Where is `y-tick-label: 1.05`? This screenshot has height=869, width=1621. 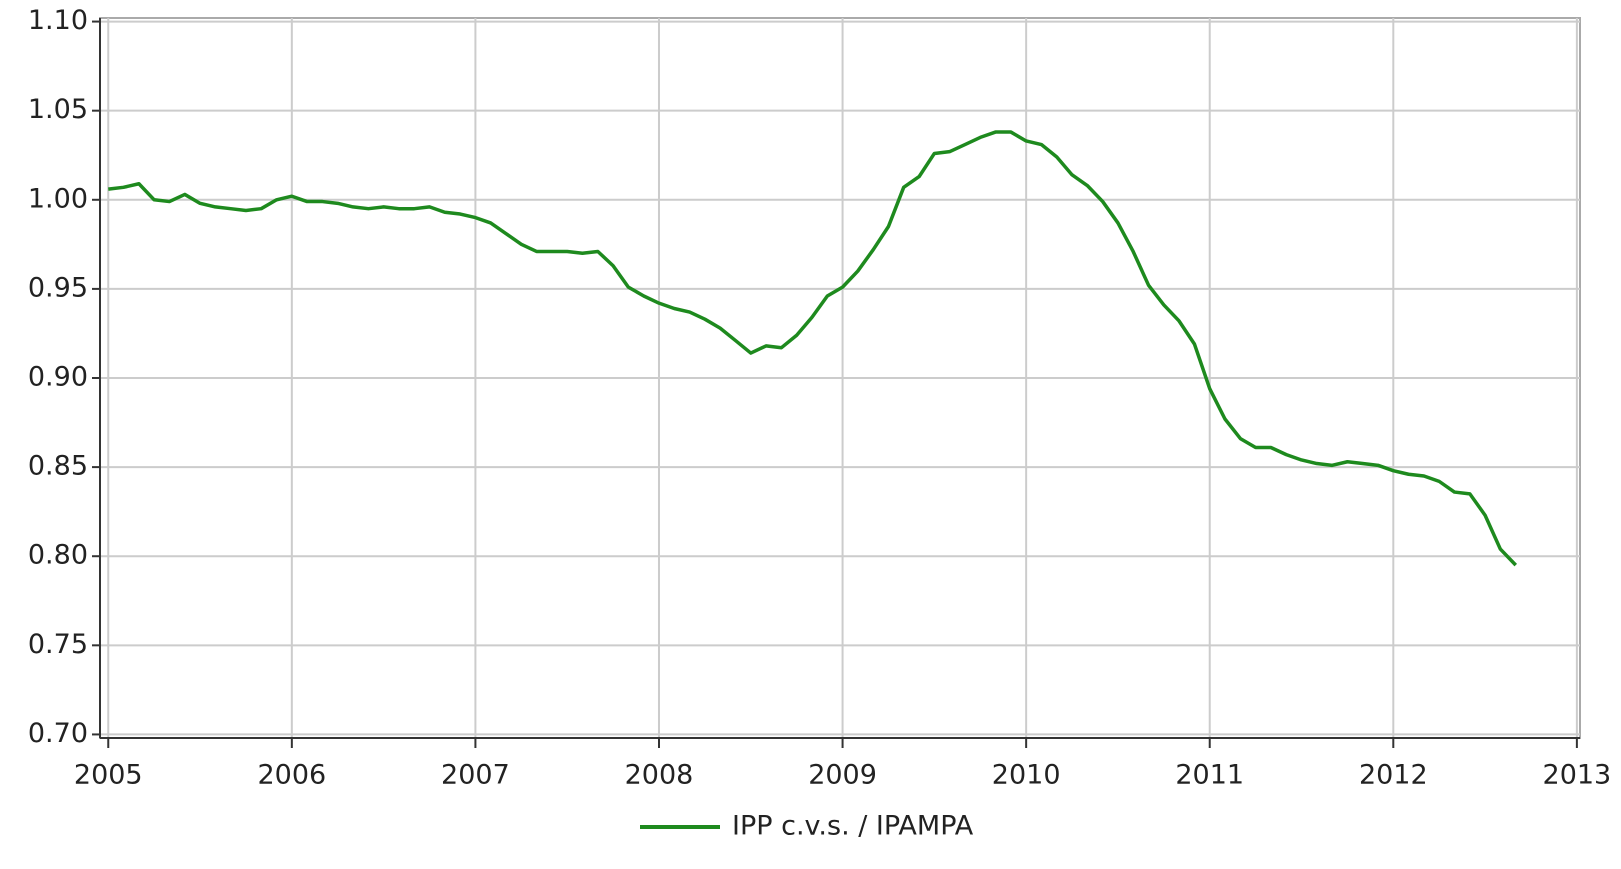 y-tick-label: 1.05 is located at coordinates (58, 109).